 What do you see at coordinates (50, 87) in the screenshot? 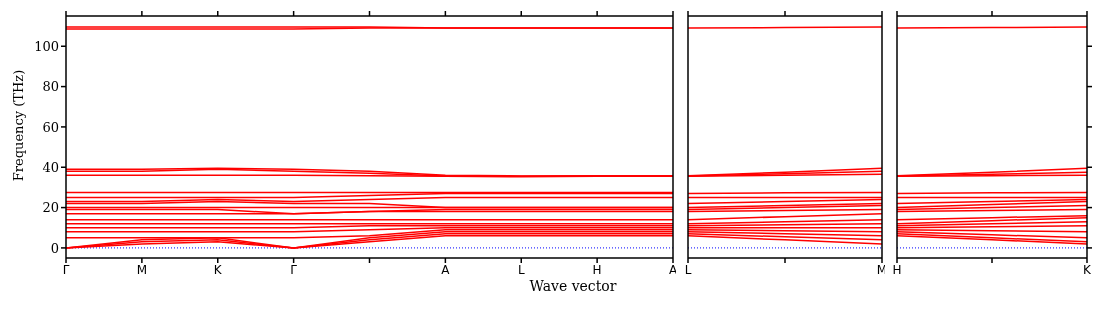
I see `y-tick-label: 80` at bounding box center [50, 87].